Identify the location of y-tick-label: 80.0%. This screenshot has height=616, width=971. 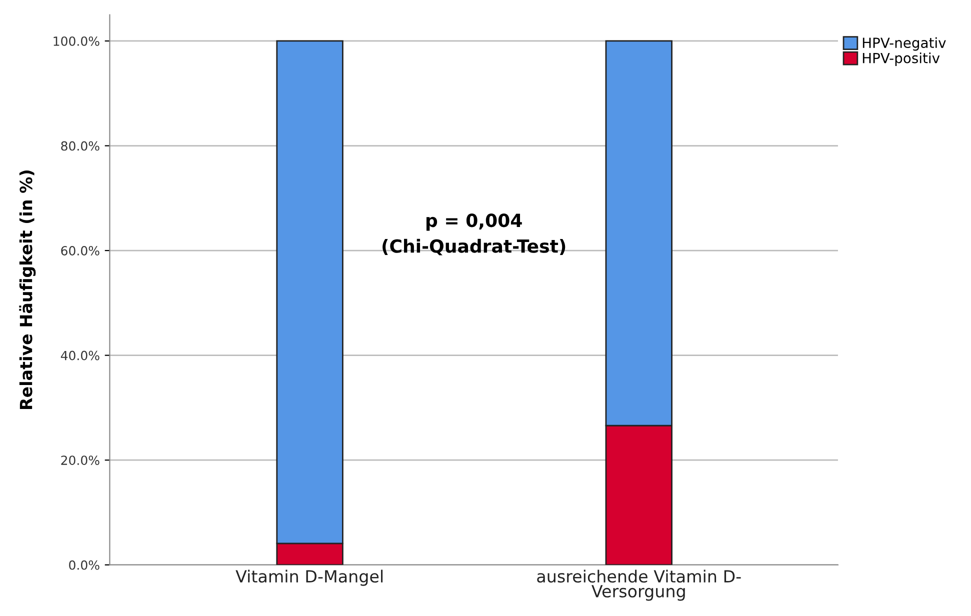
(80, 146).